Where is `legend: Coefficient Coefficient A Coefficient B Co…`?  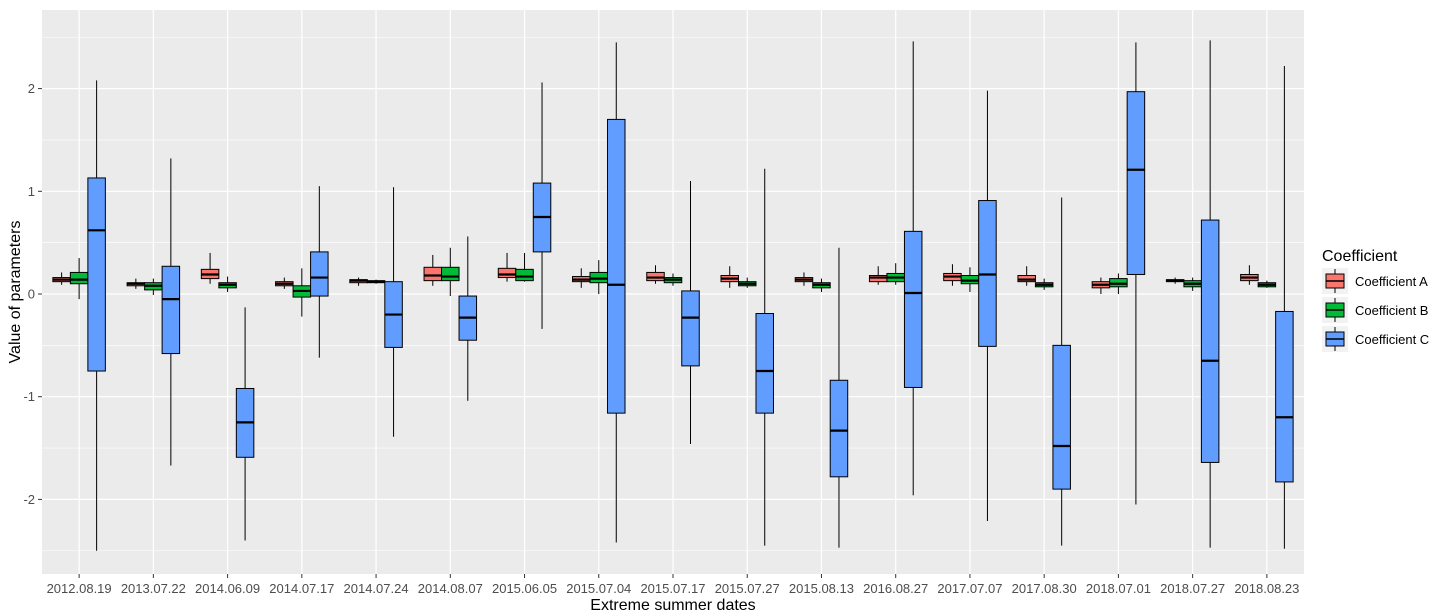
legend: Coefficient Coefficient A Coefficient B Co… is located at coordinates (1375, 300).